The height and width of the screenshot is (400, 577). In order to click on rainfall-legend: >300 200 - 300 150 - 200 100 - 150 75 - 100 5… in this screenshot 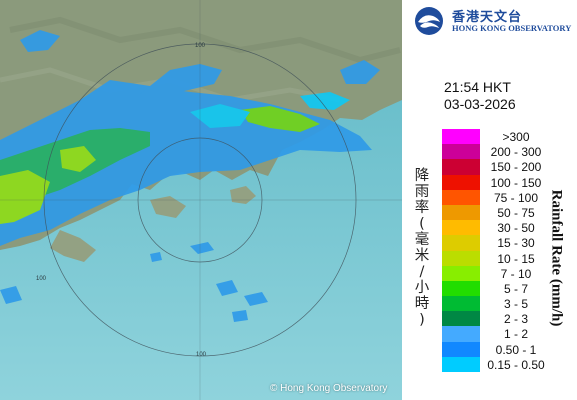, I will do `click(497, 250)`.